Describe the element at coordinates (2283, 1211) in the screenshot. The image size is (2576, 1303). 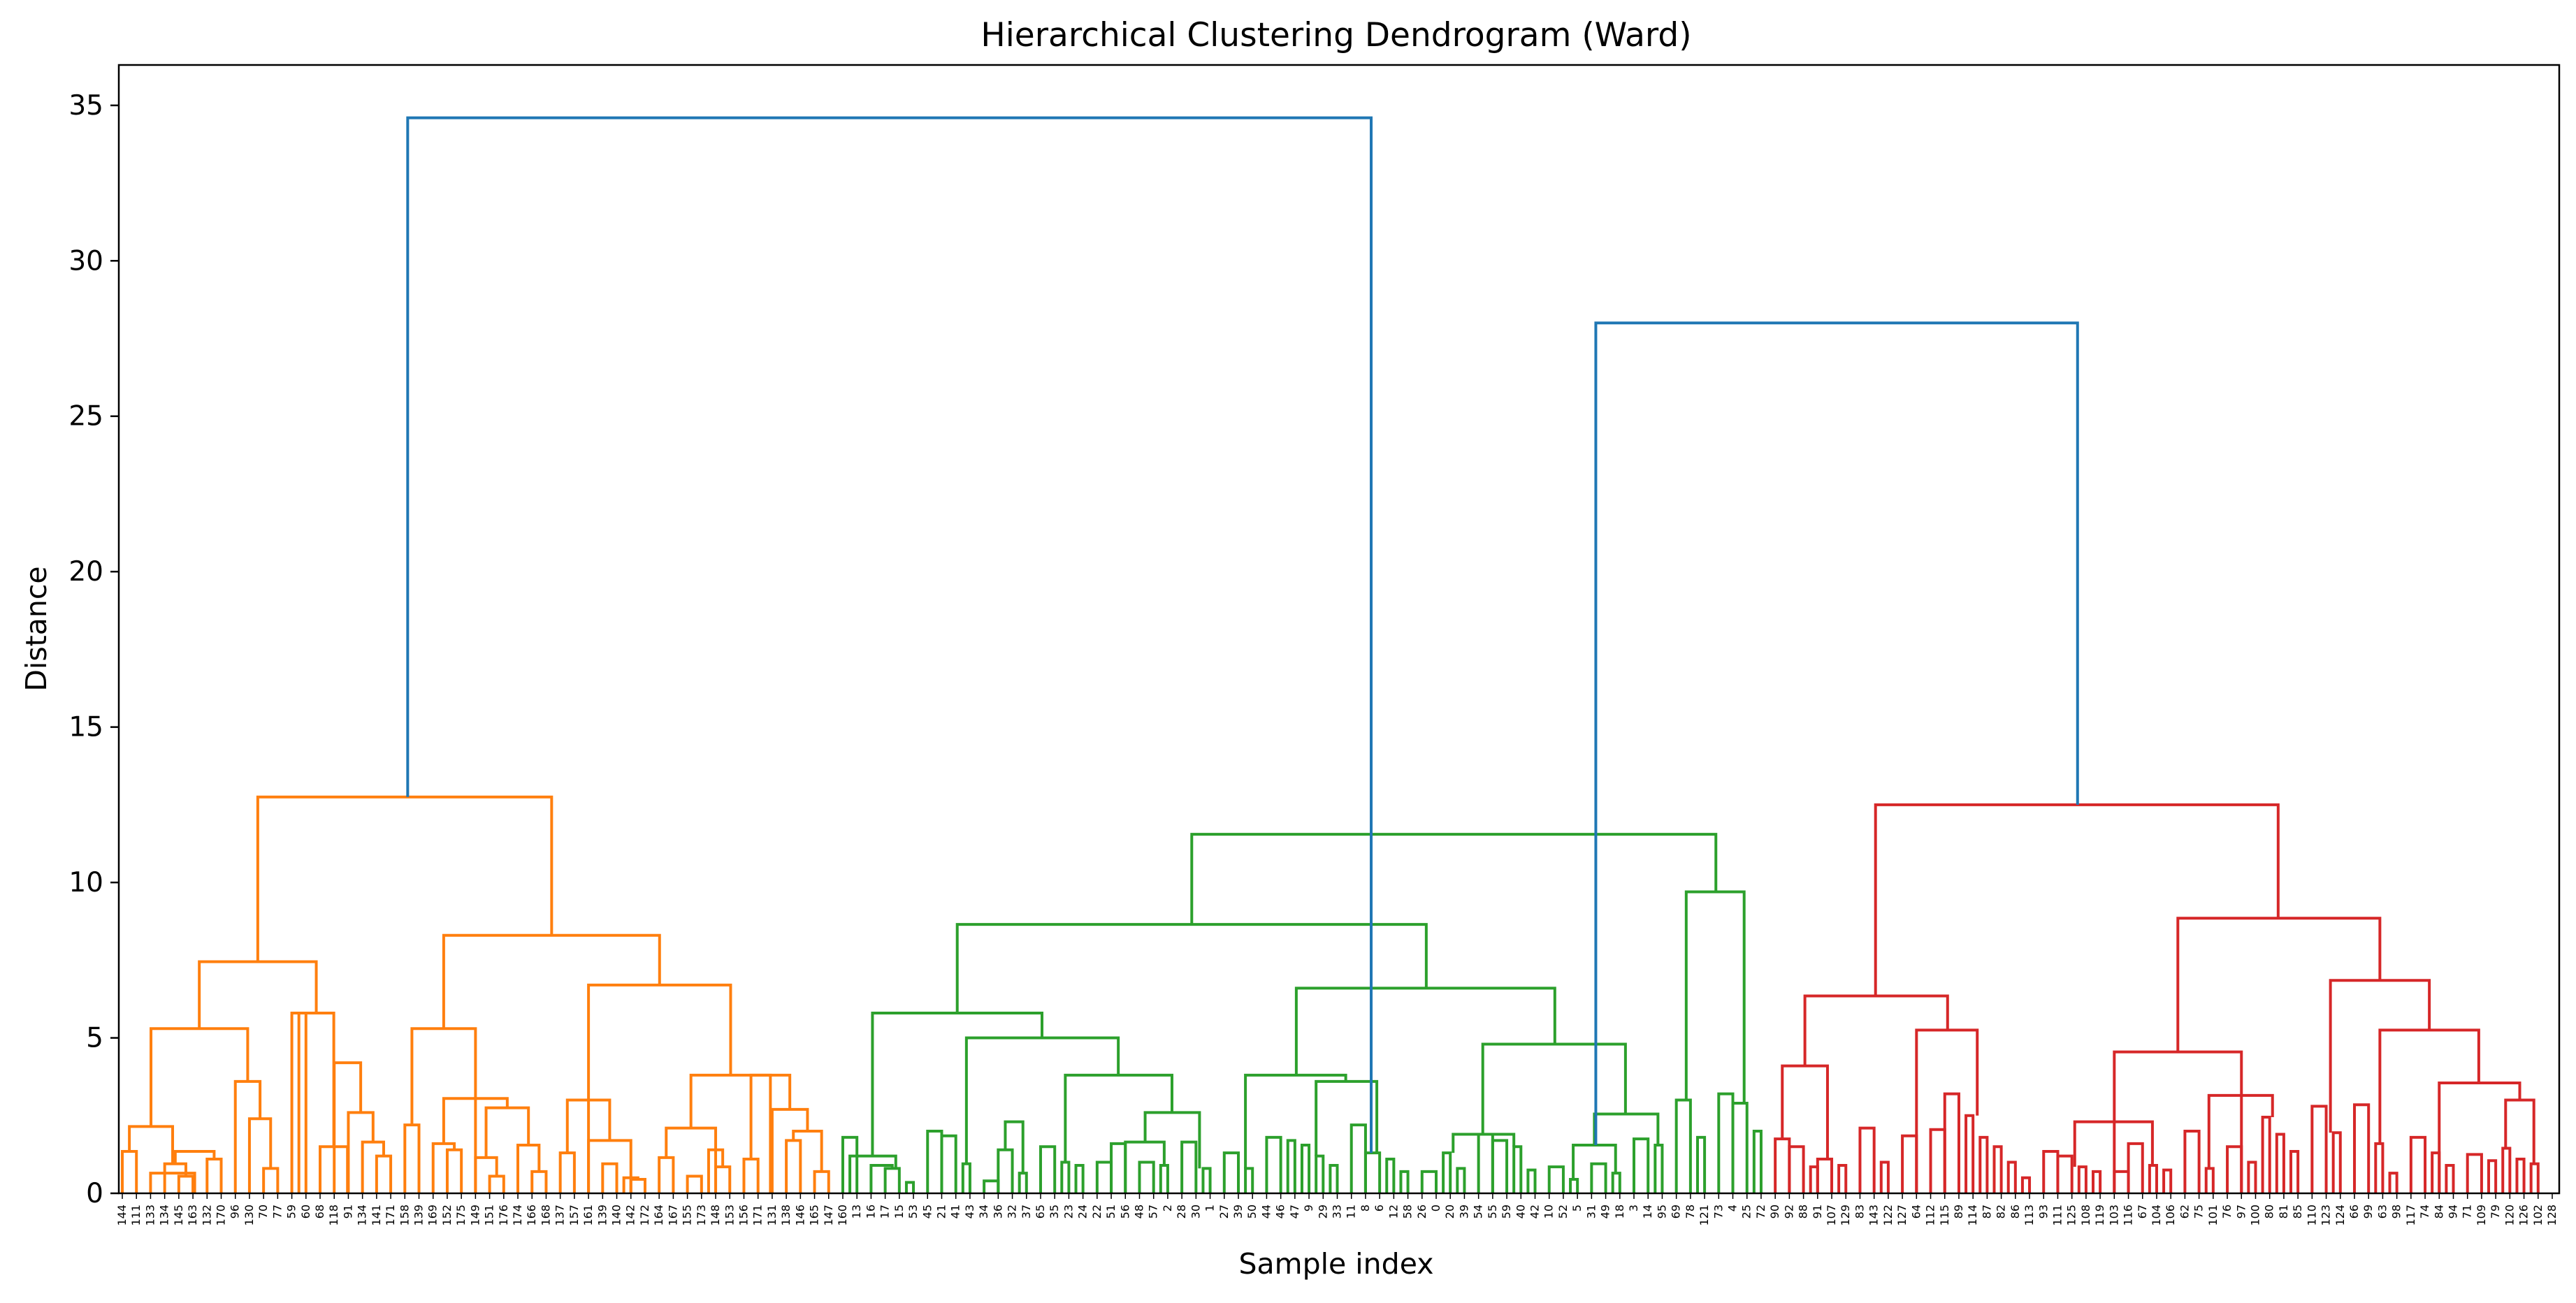
I see `x-tick-label: 81` at that location.